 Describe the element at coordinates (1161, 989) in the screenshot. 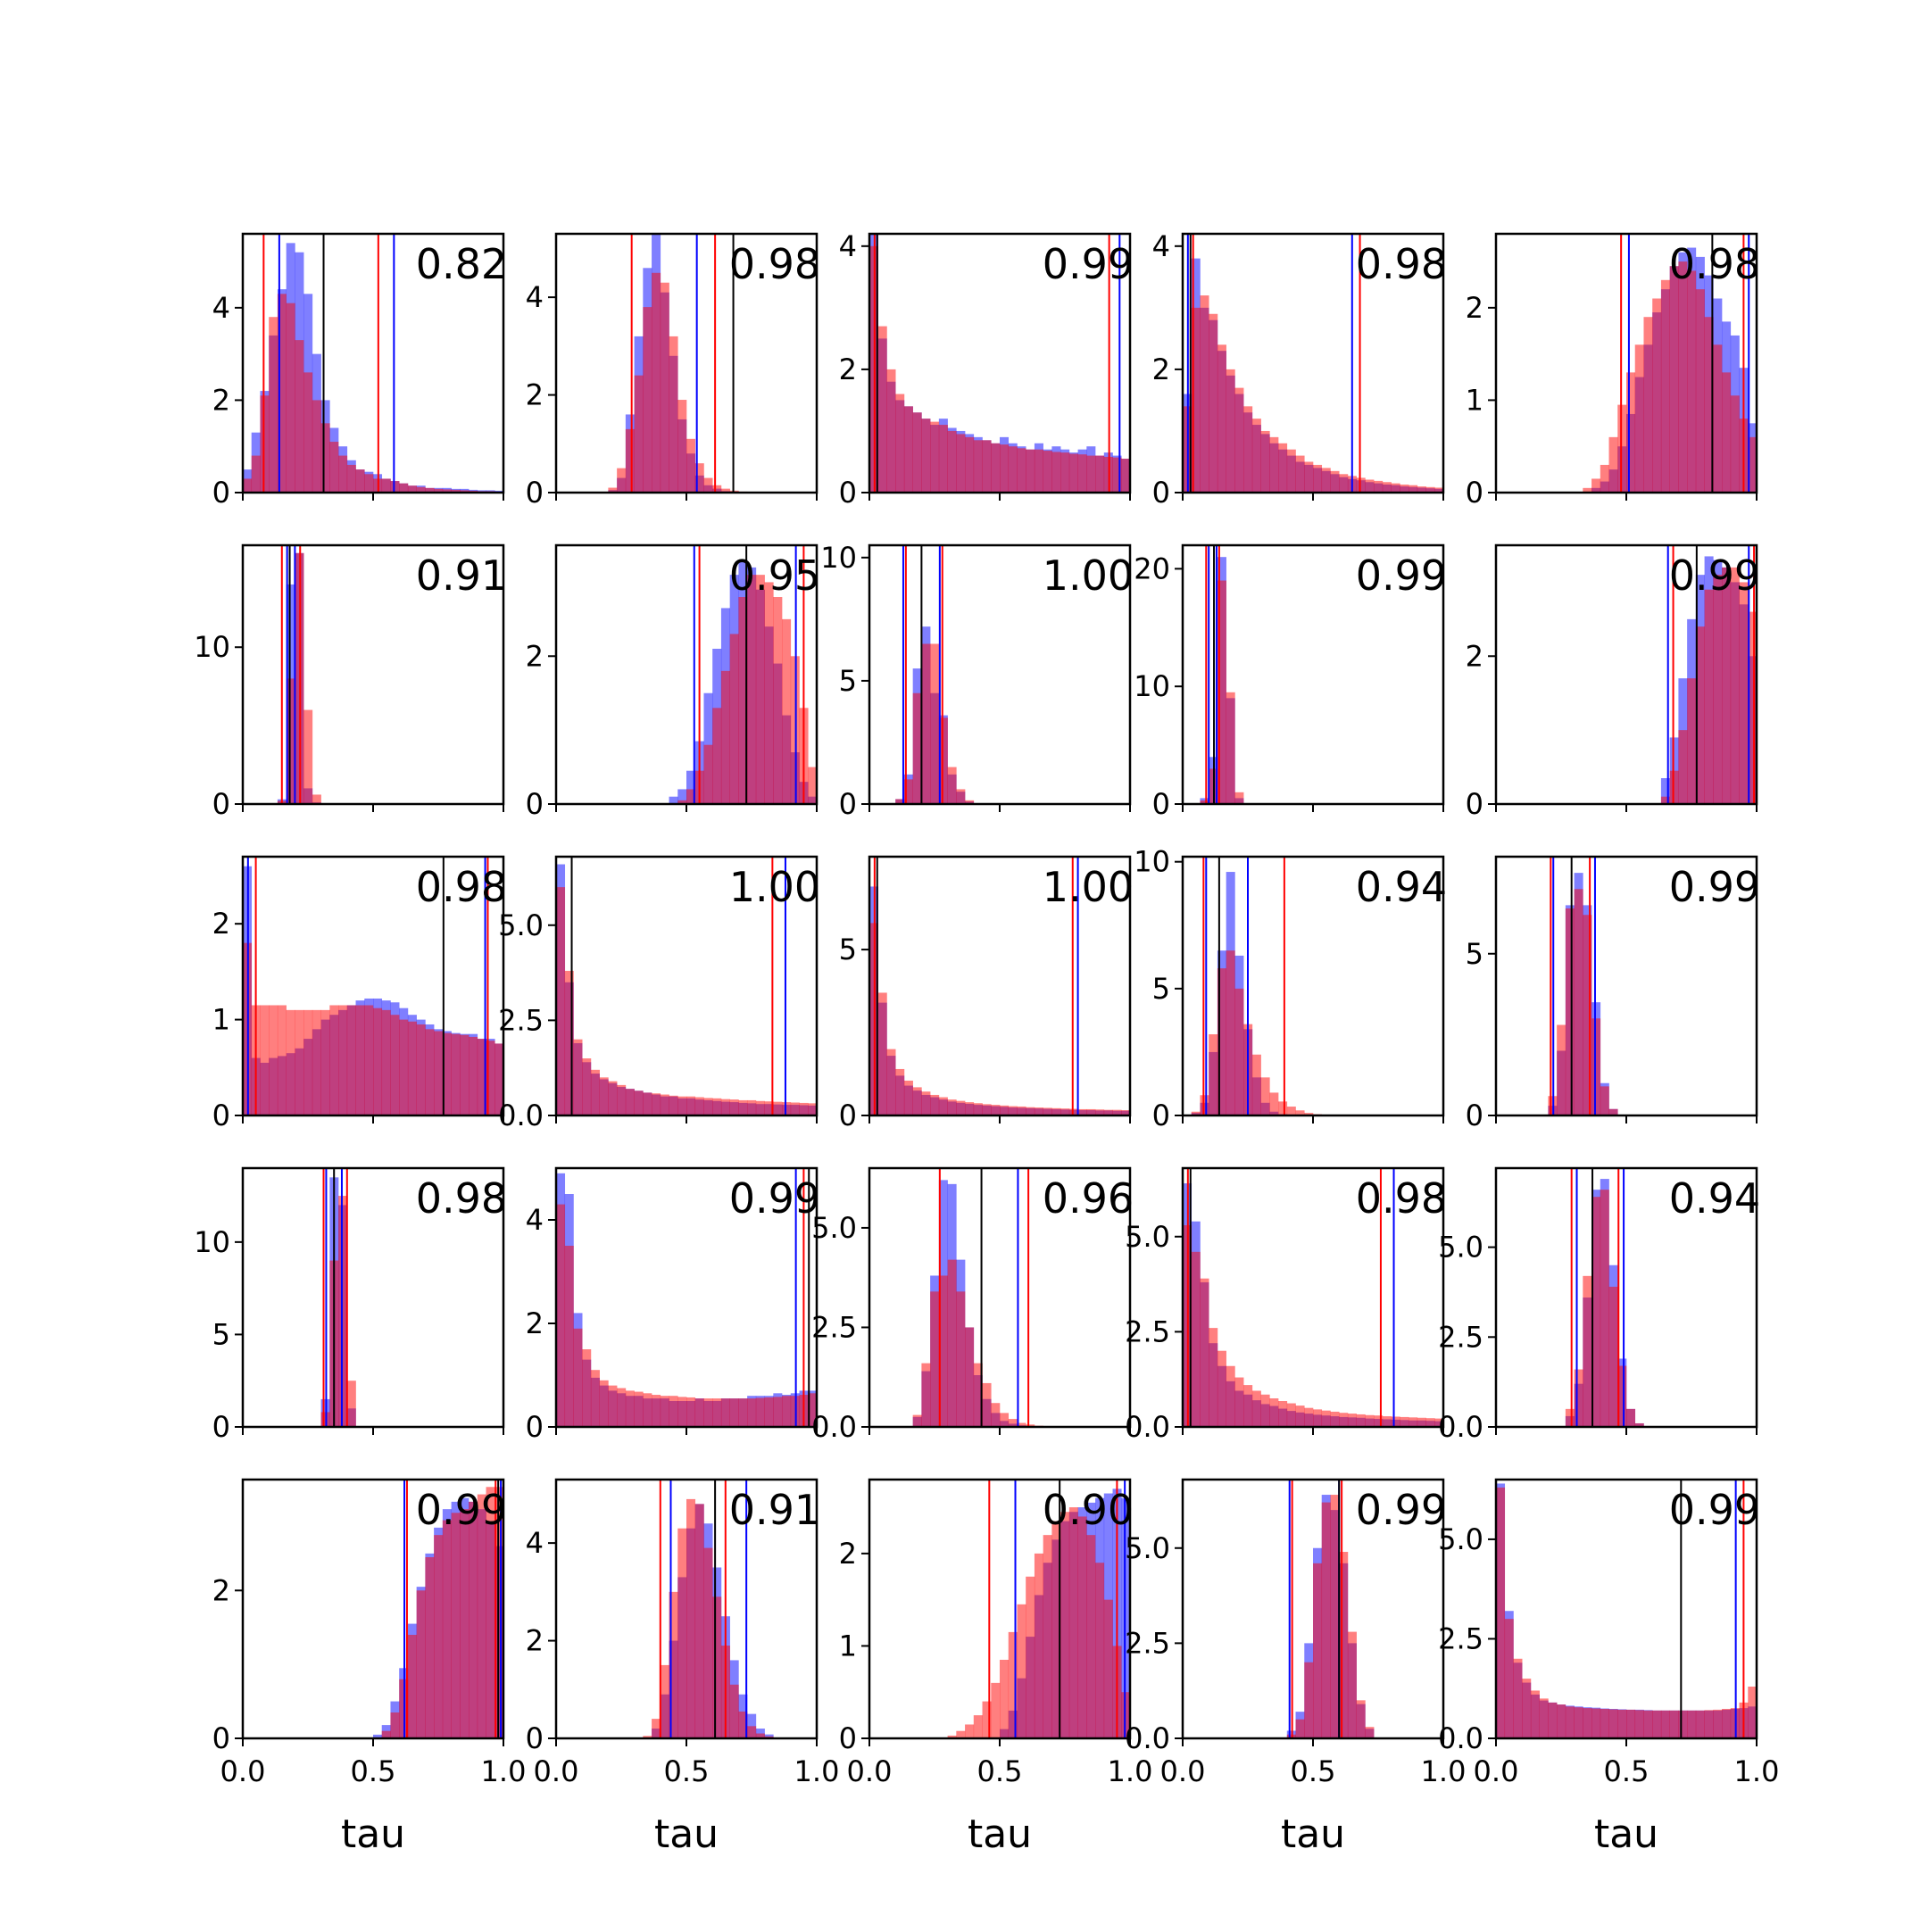

I see `y-tick-label: 5` at that location.